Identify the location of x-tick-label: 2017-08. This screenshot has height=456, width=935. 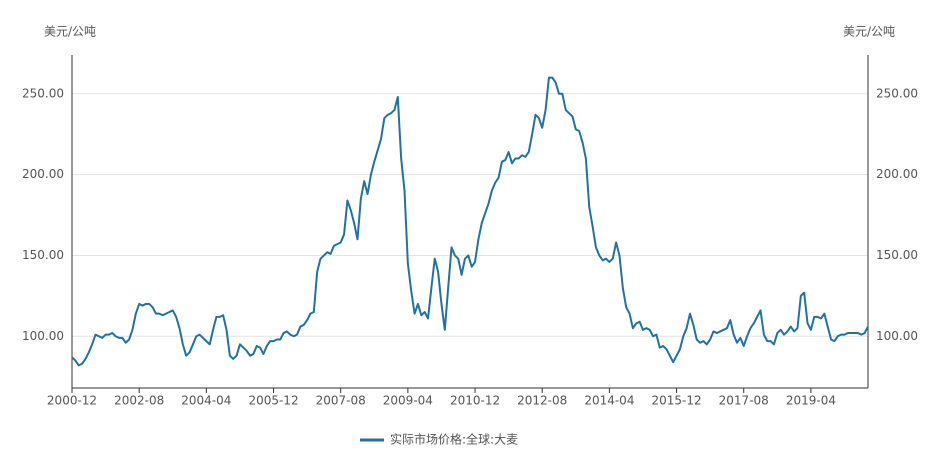
(744, 401).